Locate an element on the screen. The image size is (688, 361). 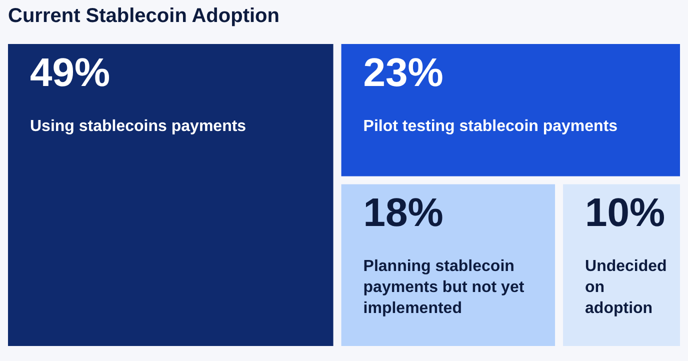
text: Current Stablecoin Adoption is located at coordinates (144, 16).